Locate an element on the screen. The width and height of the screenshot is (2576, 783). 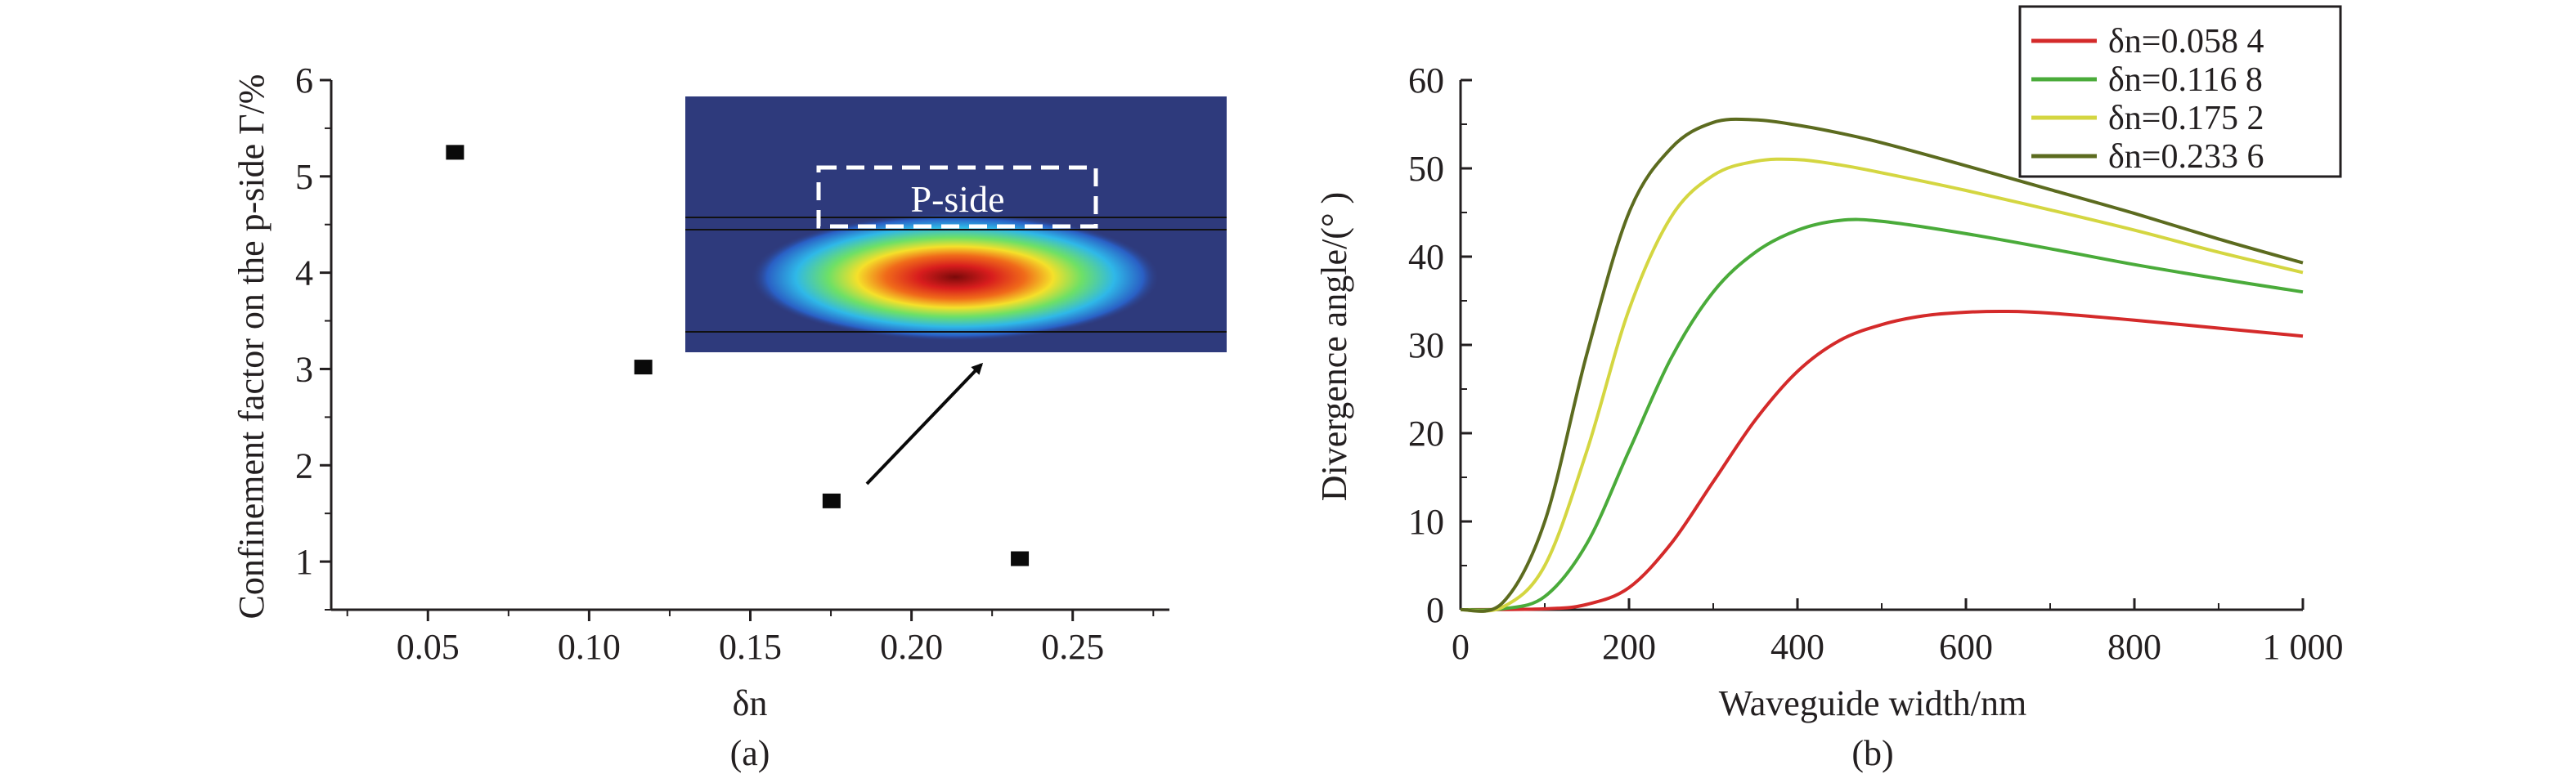
panel-b-x-ticks: 0 200 400 600 800 1 000 is located at coordinates (1898, 632).